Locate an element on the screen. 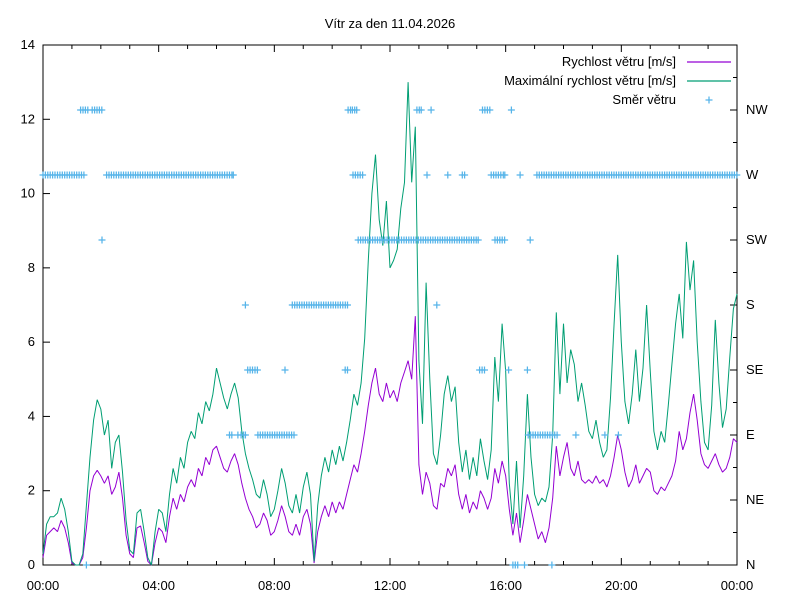 The width and height of the screenshot is (800, 600). legend-plus-sample is located at coordinates (709, 100).